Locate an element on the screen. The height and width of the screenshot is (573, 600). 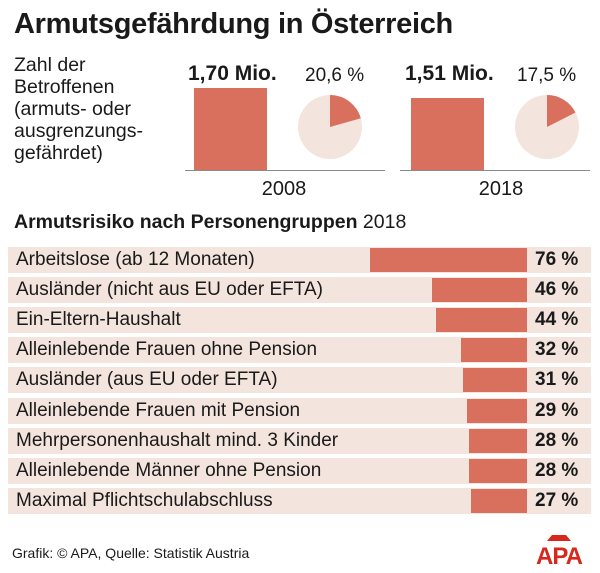
table-row: Ein-Eltern-Haushalt 44 % is located at coordinates (299, 320).